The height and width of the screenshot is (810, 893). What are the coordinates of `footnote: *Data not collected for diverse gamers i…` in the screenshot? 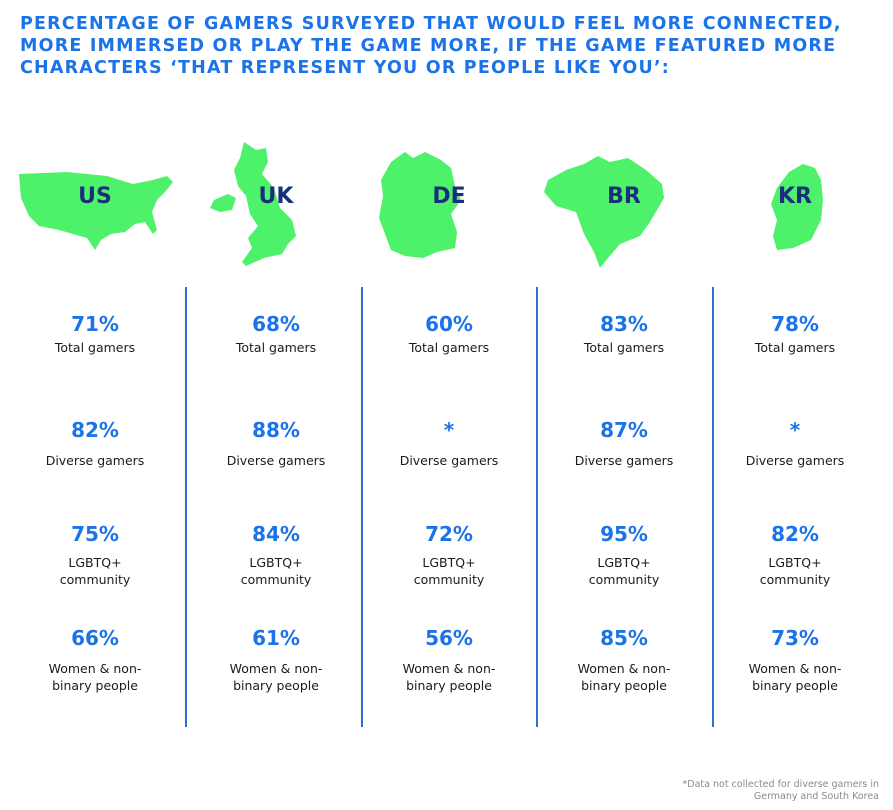 It's located at (780, 790).